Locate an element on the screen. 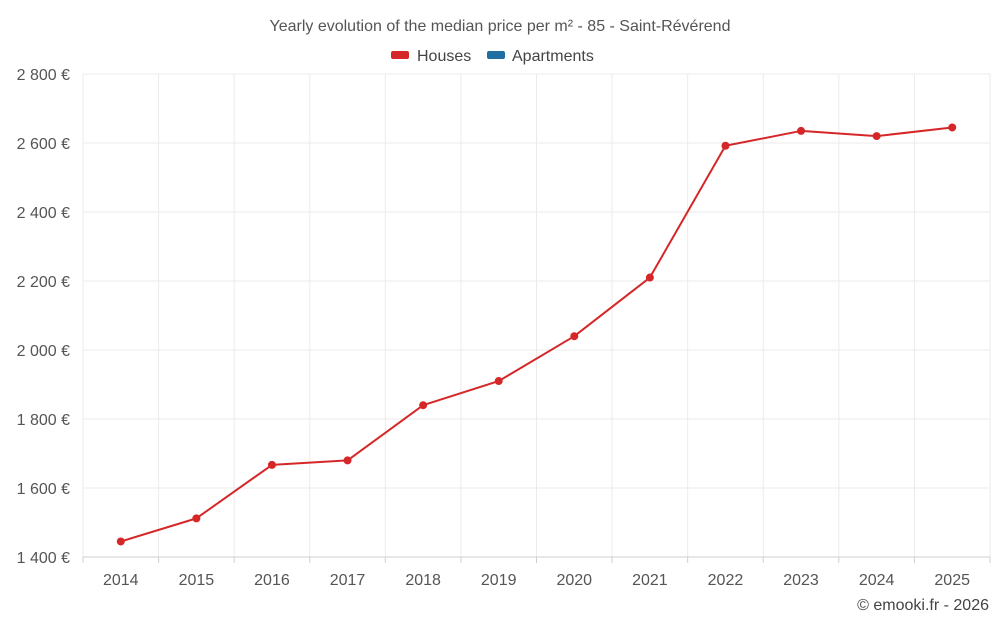  y-tick-label: 2 000 € is located at coordinates (43, 351).